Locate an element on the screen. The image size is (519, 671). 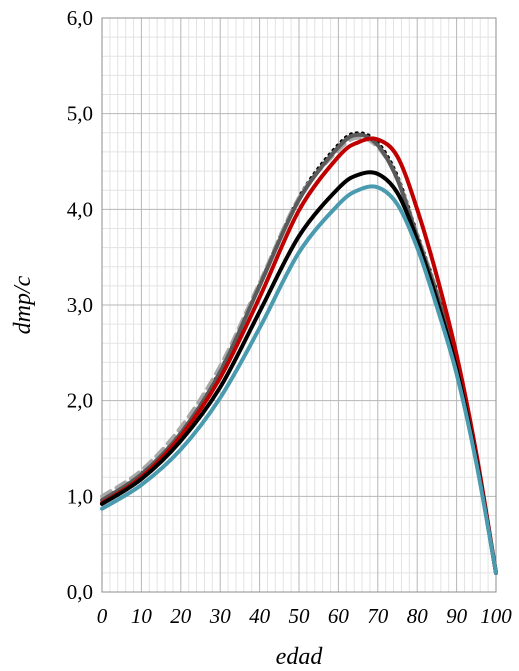
x-tick-labels: 0 10 20 30 40 50 60 70 80 90 100 is located at coordinates (305, 616).